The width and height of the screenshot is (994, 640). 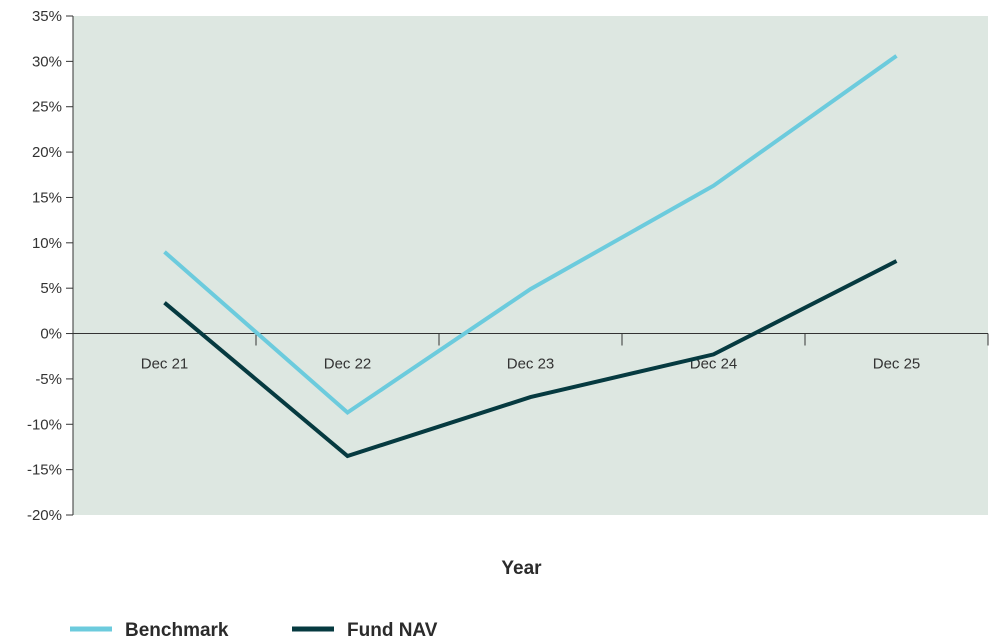 I want to click on x-tick-label: Dec 24, so click(x=714, y=364).